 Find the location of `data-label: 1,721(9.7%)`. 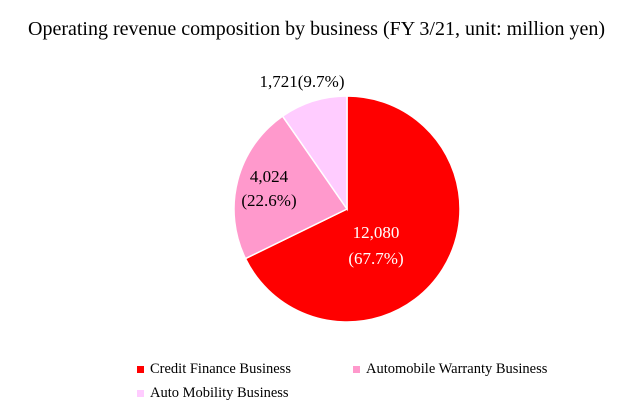

data-label: 1,721(9.7%) is located at coordinates (302, 81).